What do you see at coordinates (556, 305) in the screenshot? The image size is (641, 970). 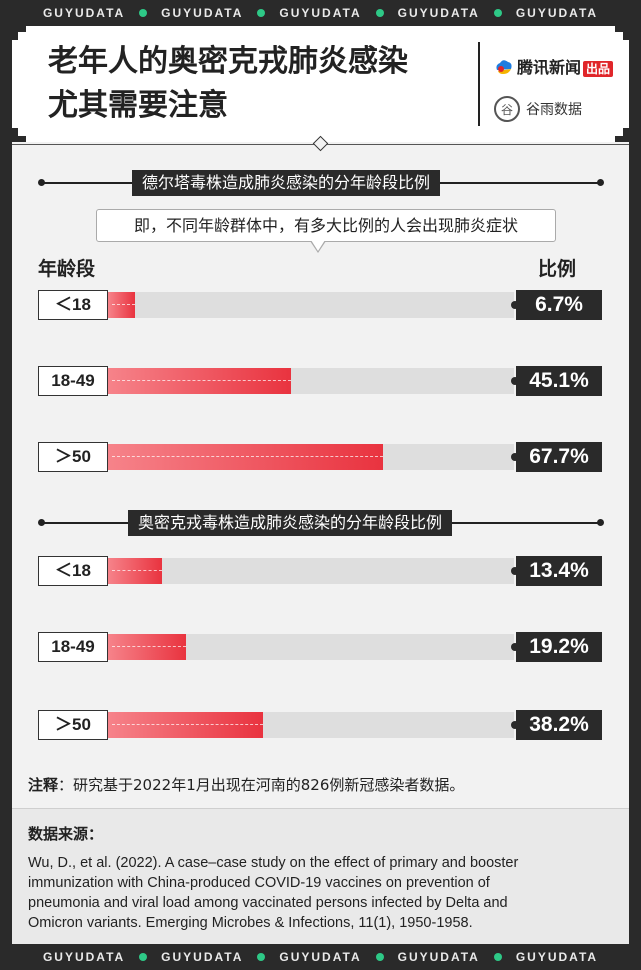 I see `value-label: 6.7%` at bounding box center [556, 305].